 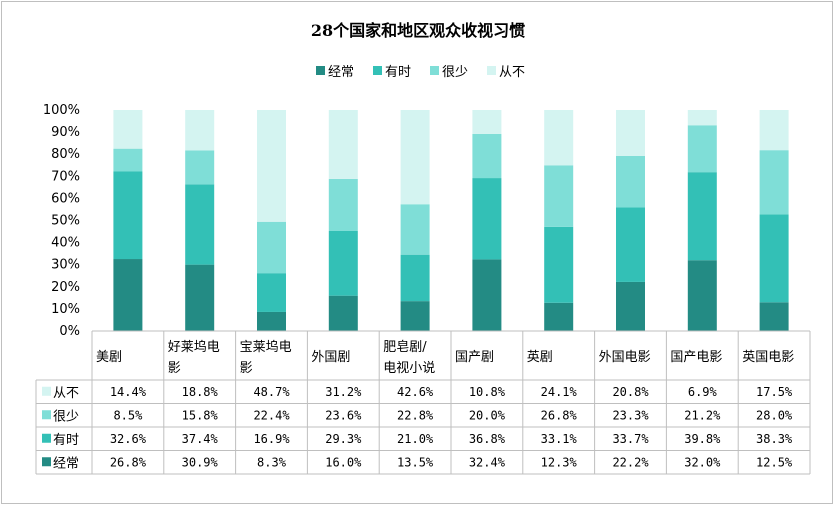 I want to click on table-cell: 15.8%, so click(x=200, y=415).